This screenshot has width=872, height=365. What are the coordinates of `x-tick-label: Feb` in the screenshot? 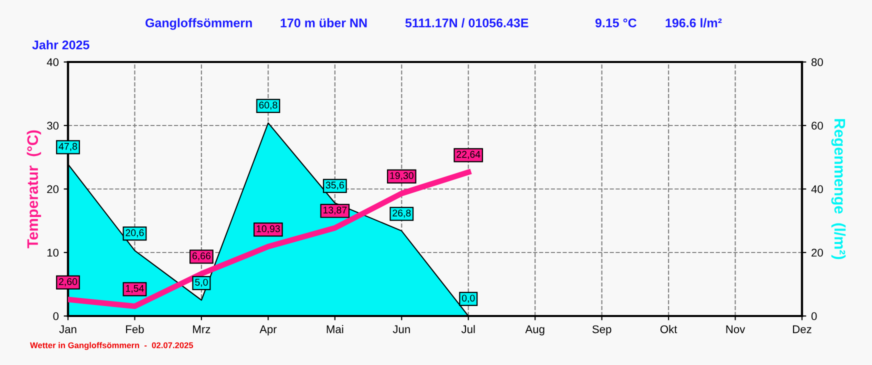 It's located at (135, 329).